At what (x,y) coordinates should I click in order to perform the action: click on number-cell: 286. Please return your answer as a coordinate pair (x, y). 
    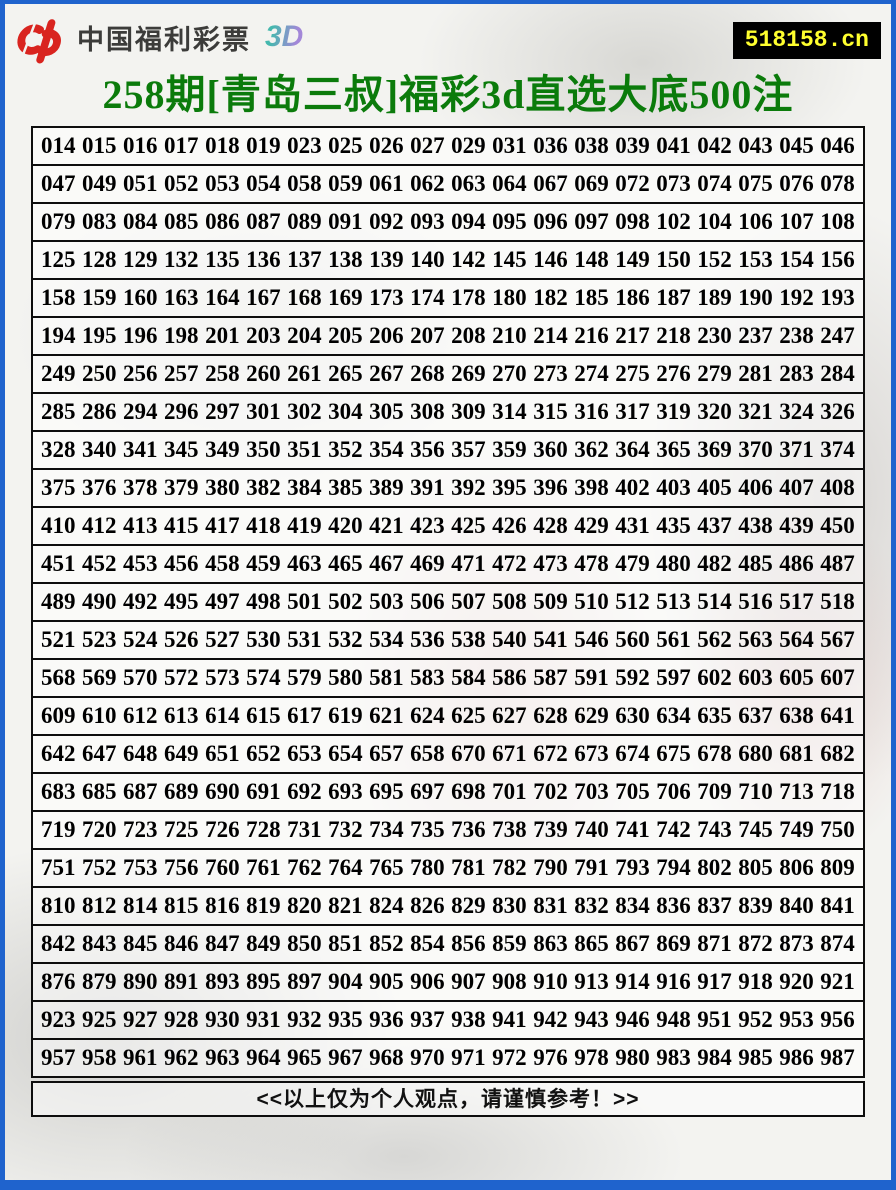
    Looking at the image, I should click on (99, 411).